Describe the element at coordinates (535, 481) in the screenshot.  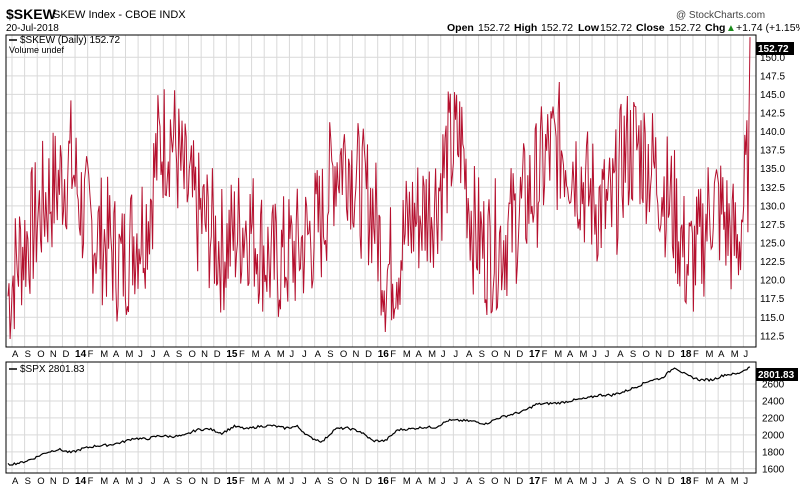
I see `x-tick-label-bottom: 17` at that location.